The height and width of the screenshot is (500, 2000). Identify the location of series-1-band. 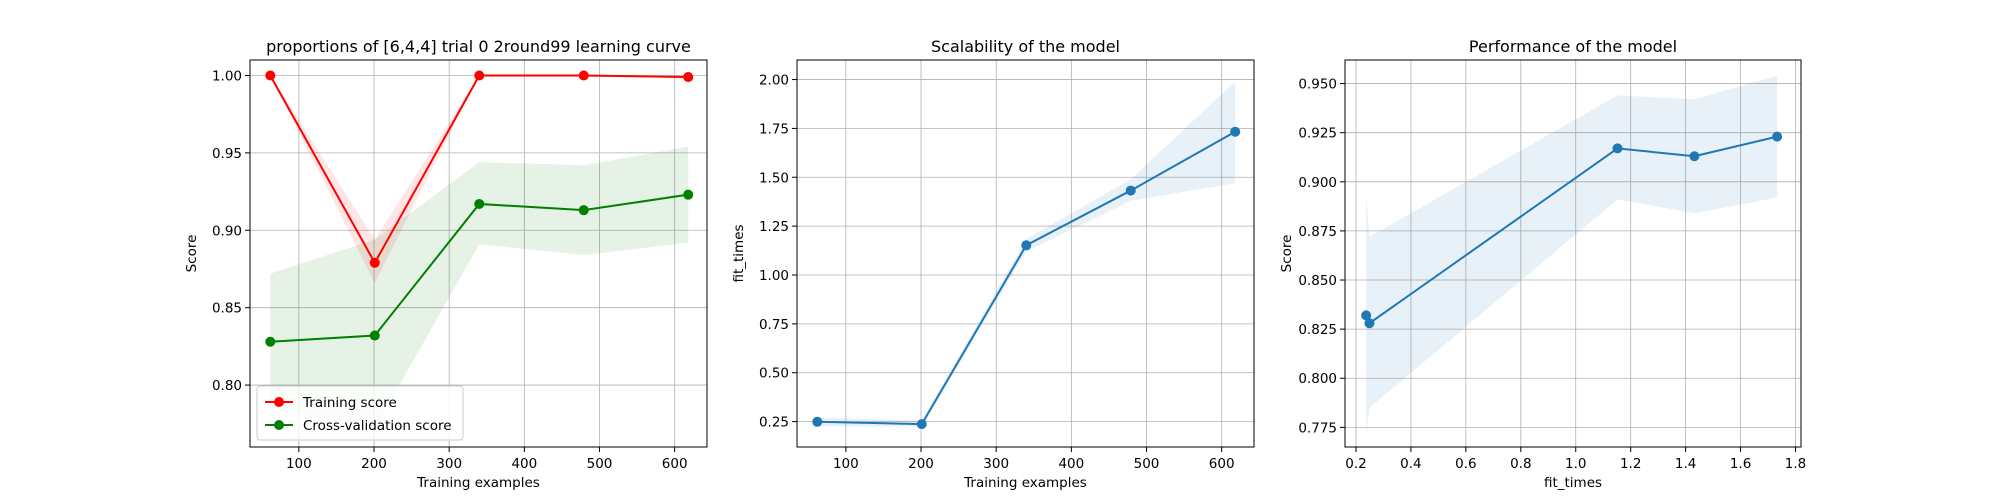
(479, 287).